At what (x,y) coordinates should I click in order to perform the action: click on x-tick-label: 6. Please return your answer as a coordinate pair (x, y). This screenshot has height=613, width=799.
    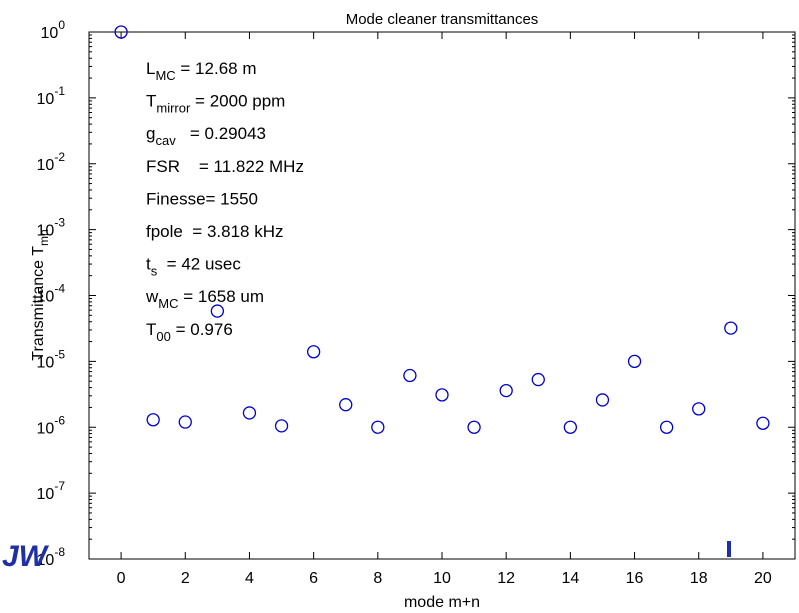
    Looking at the image, I should click on (313, 578).